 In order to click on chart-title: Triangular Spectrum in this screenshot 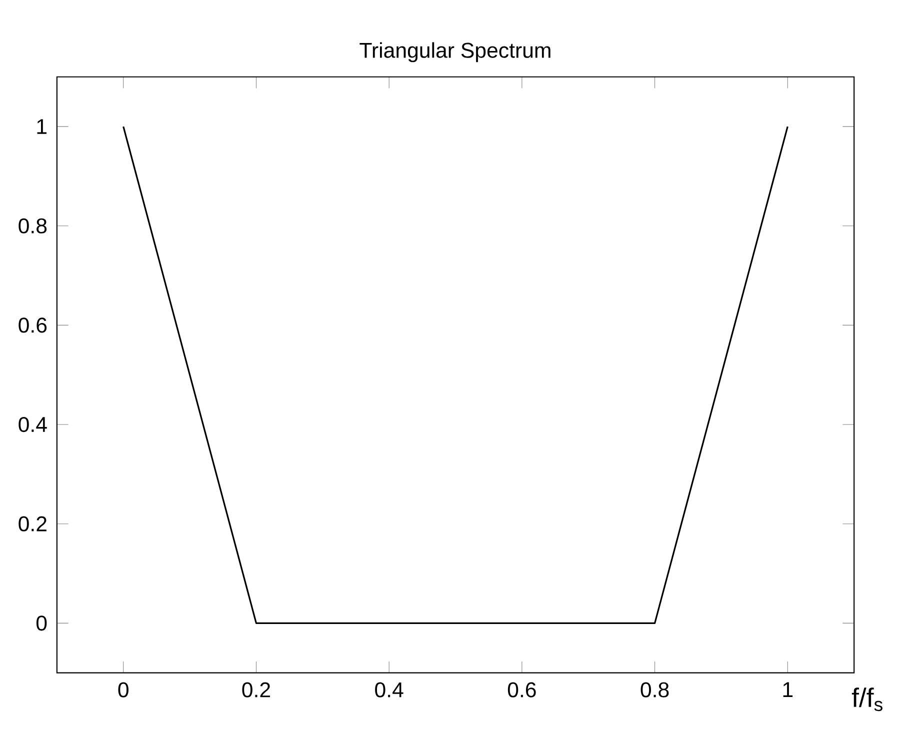, I will do `click(455, 52)`.